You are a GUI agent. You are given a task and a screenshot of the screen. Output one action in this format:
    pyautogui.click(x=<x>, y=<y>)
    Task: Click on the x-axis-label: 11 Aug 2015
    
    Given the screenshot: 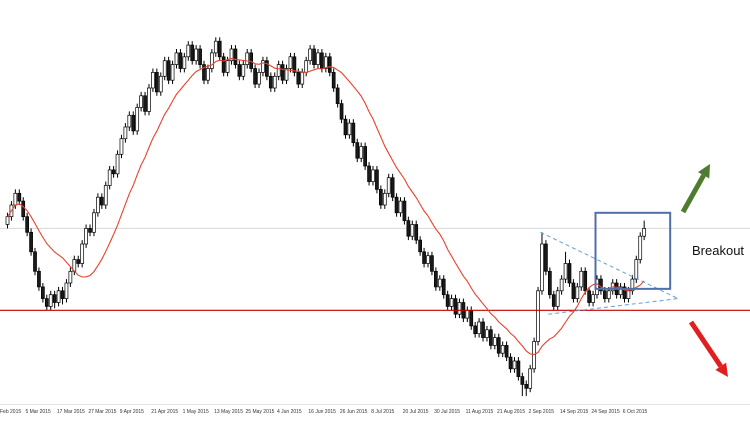 What is the action you would take?
    pyautogui.click(x=479, y=412)
    